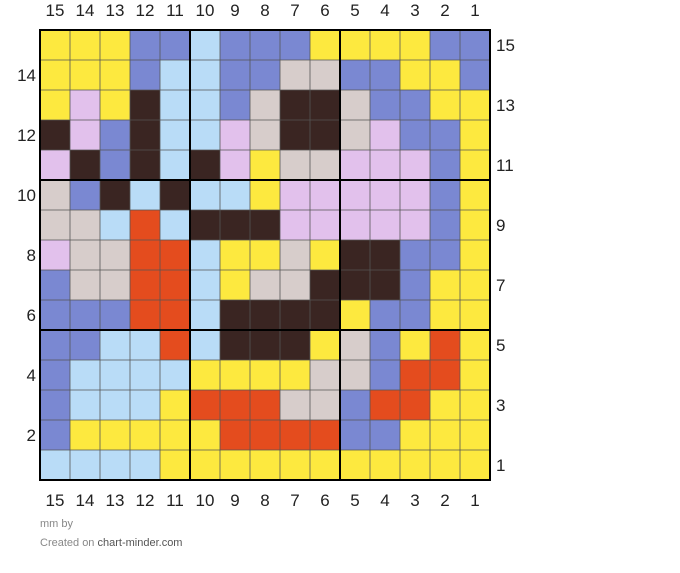  Describe the element at coordinates (26, 75) in the screenshot. I see `row-label-left: 14` at that location.